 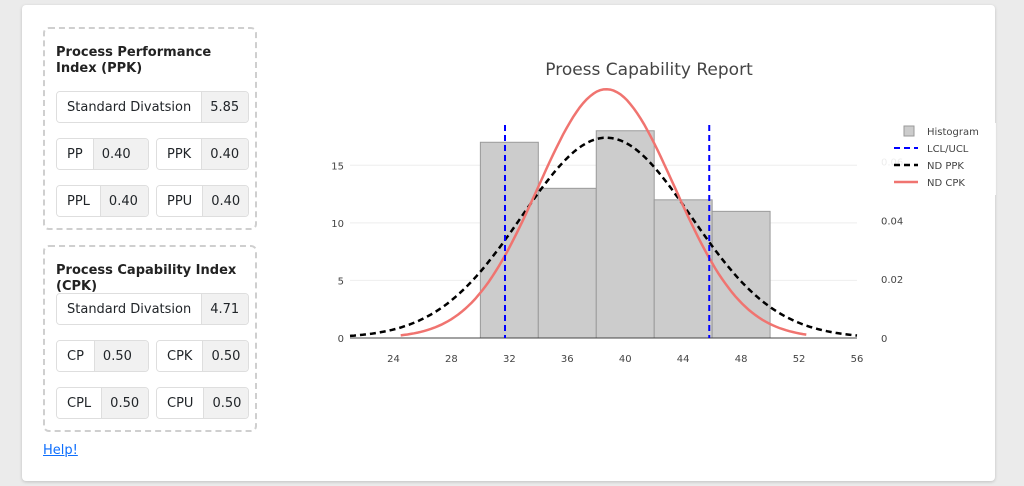 What do you see at coordinates (224, 309) in the screenshot?
I see `cpk-std-value: 4.71` at bounding box center [224, 309].